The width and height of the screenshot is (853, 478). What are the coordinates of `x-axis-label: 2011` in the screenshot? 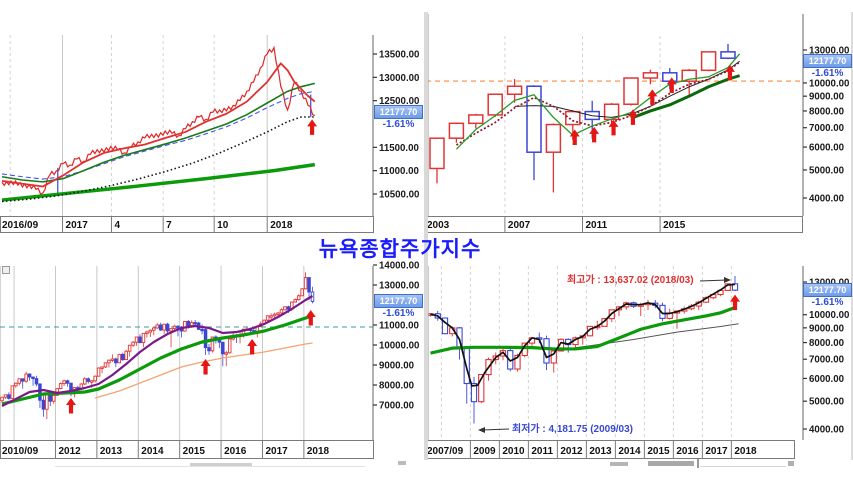 It's located at (597, 225).